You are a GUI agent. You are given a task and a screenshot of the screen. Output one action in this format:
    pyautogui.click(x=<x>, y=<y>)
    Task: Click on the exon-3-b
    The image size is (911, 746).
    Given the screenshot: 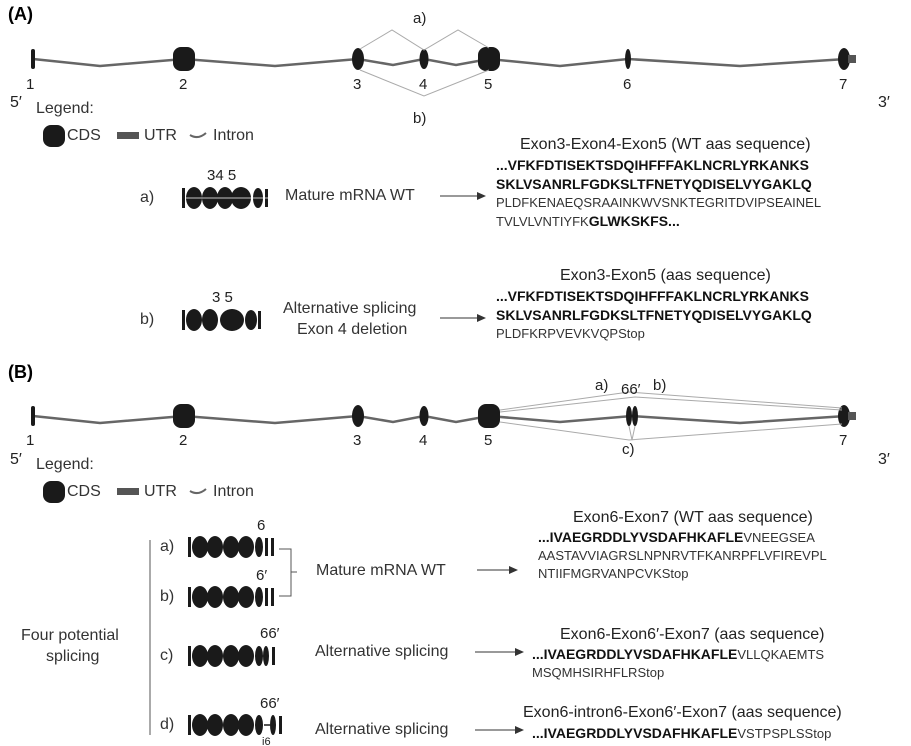 What is the action you would take?
    pyautogui.click(x=358, y=416)
    